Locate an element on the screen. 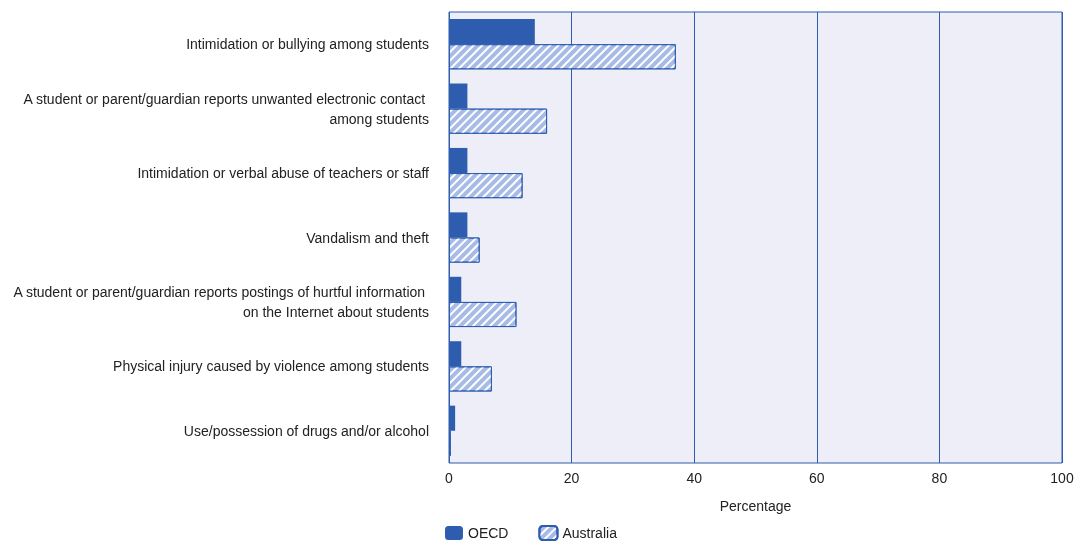 The height and width of the screenshot is (541, 1078). y-tick-label: A student or parent/guardian reports unwanted electronic contact among students is located at coordinates (226, 108).